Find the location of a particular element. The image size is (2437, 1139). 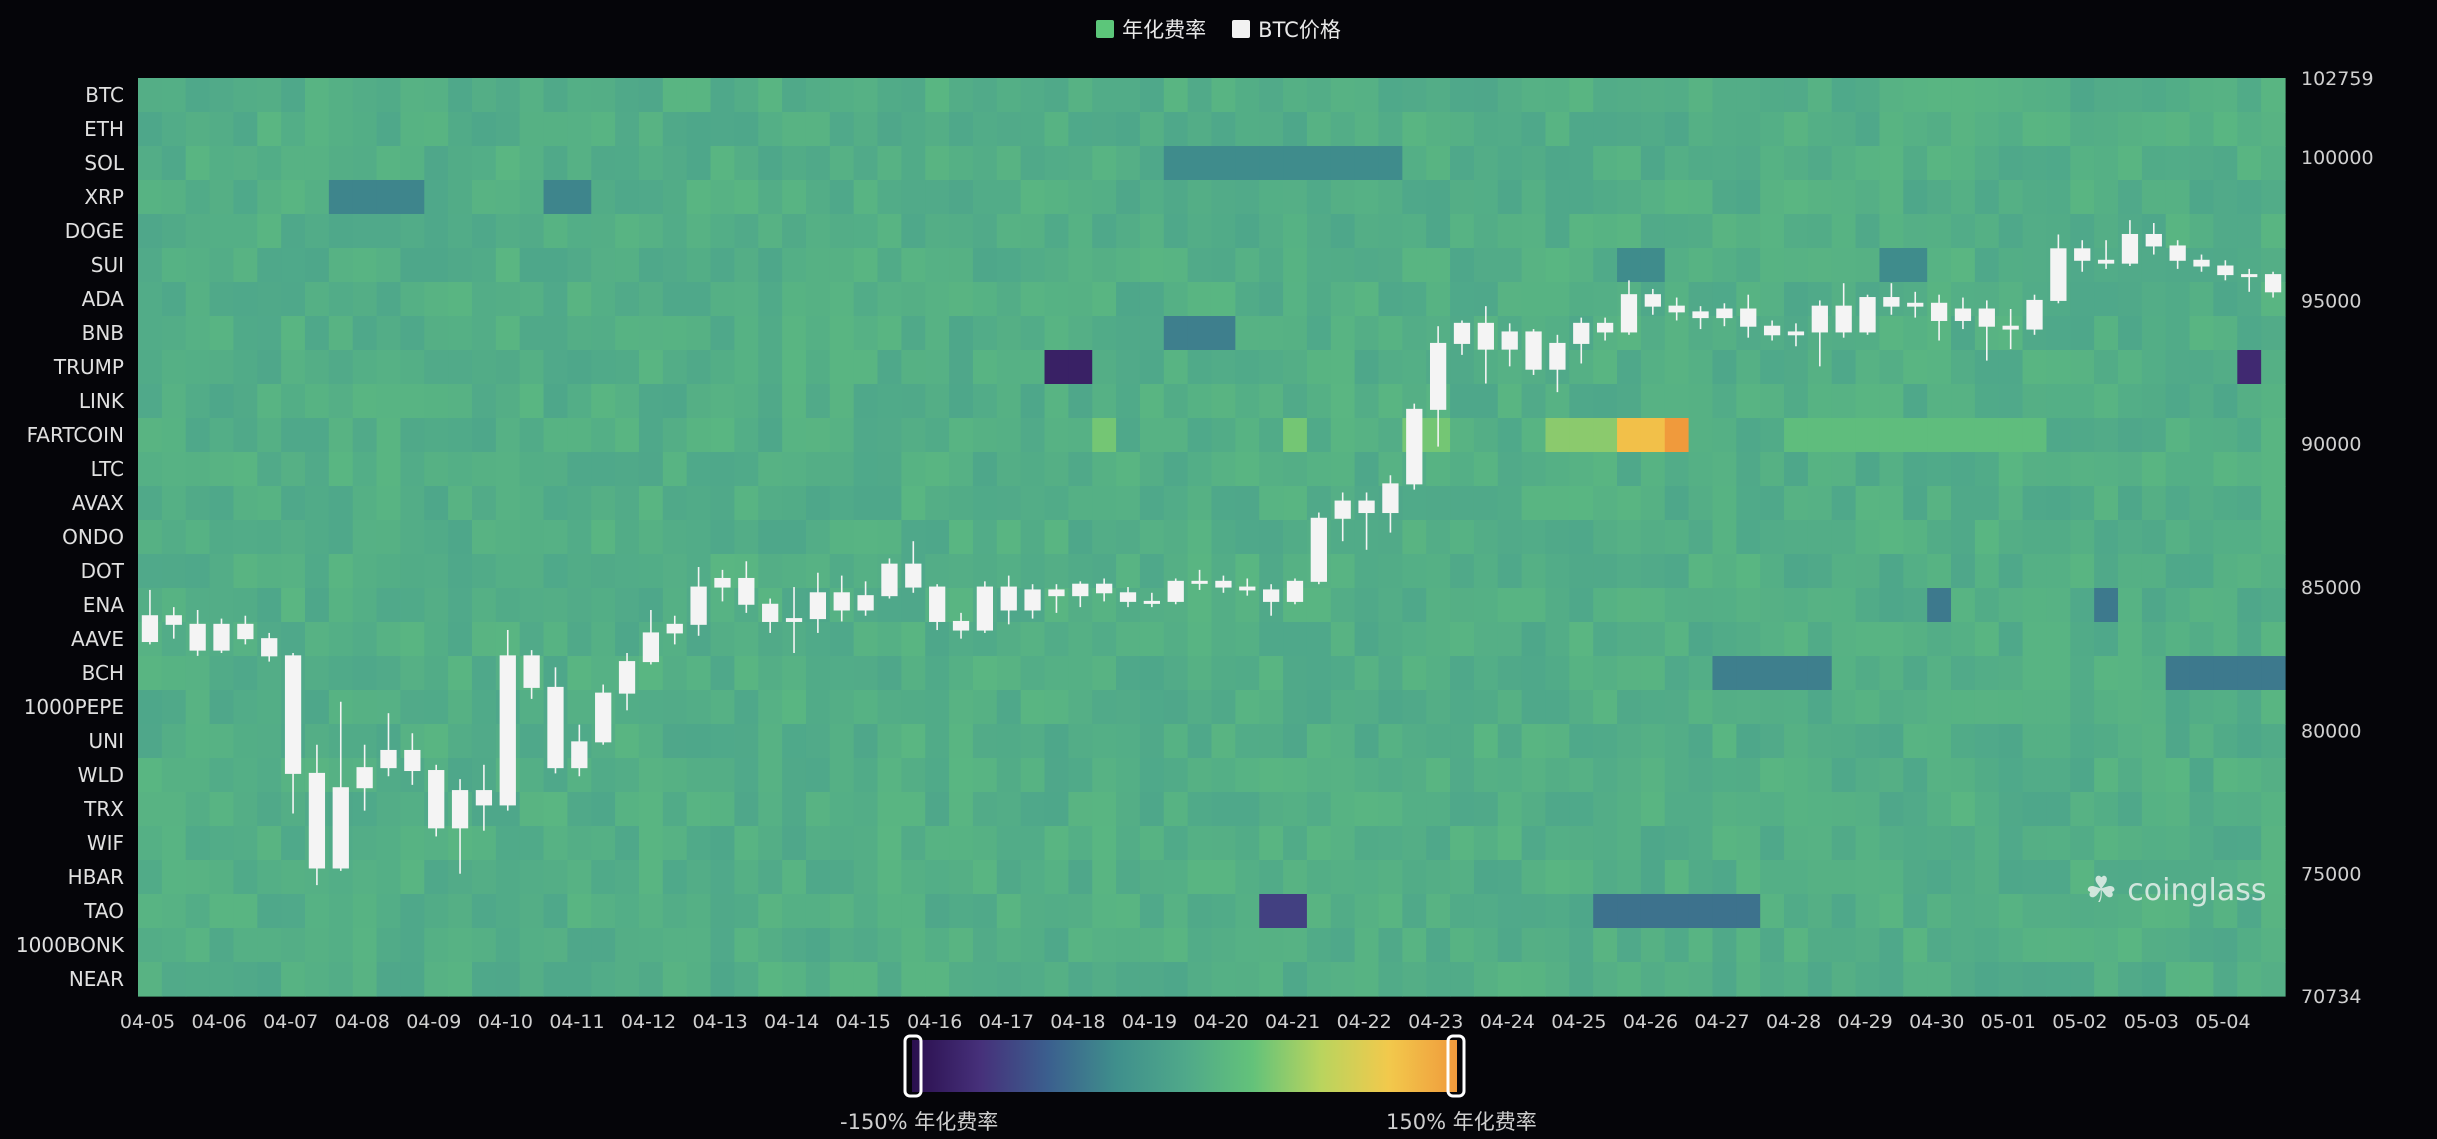

date-label: 04-14 is located at coordinates (791, 1022).